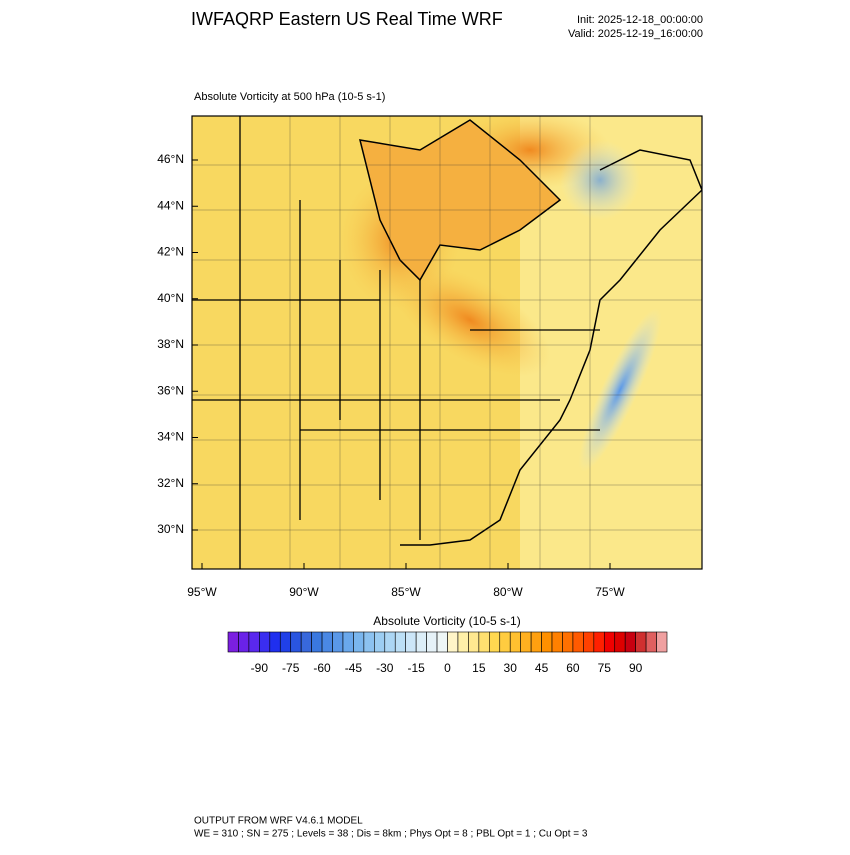 The height and width of the screenshot is (855, 850). I want to click on colorbar-label: 0, so click(447, 668).